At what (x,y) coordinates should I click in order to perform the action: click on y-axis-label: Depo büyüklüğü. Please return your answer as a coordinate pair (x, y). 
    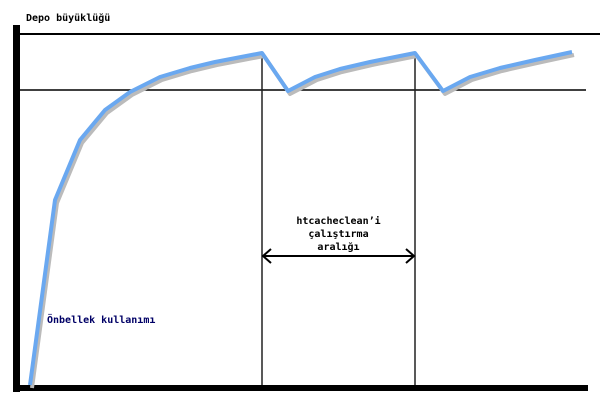
    Looking at the image, I should click on (68, 18).